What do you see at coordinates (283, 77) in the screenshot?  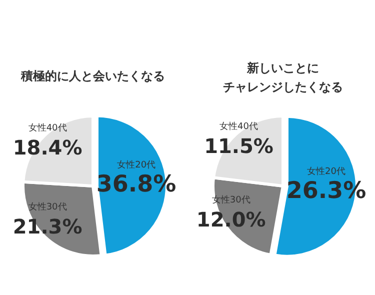 I see `chart-title: 新しいことにチャレンジしたくなる` at bounding box center [283, 77].